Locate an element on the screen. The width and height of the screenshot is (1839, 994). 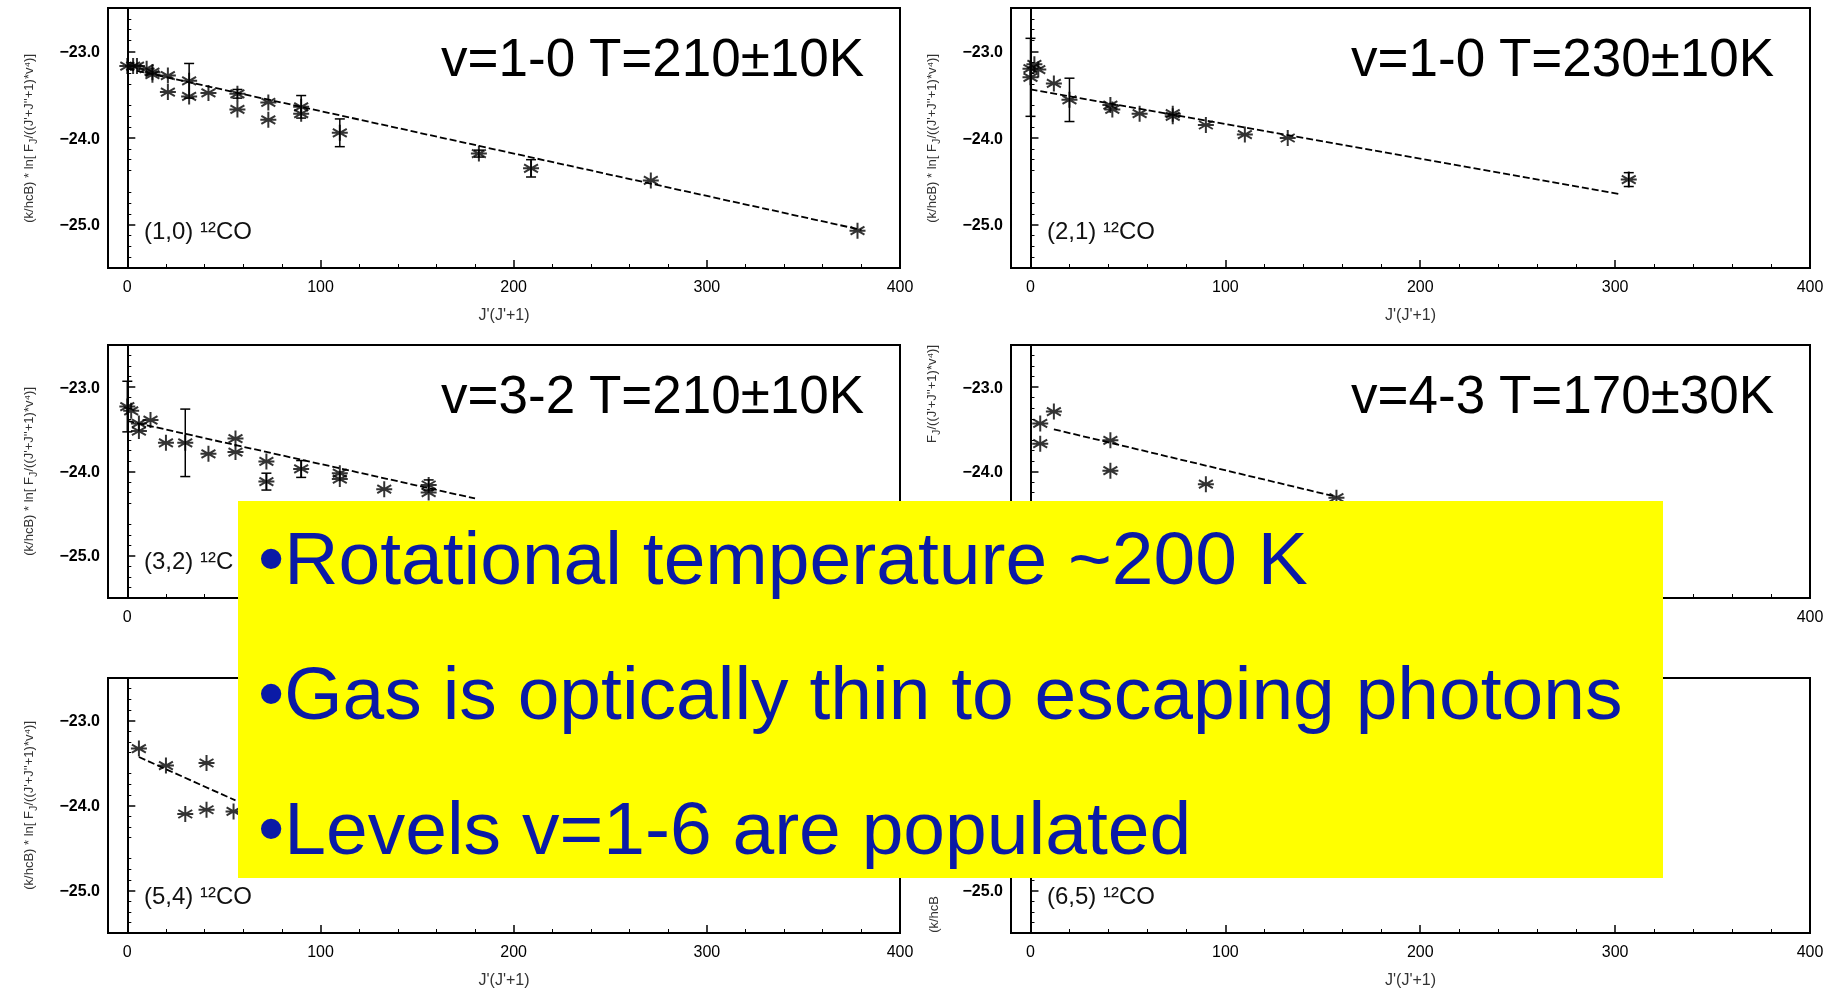
annotation: •Rotational temperature ~200 K is located at coordinates (783, 558).